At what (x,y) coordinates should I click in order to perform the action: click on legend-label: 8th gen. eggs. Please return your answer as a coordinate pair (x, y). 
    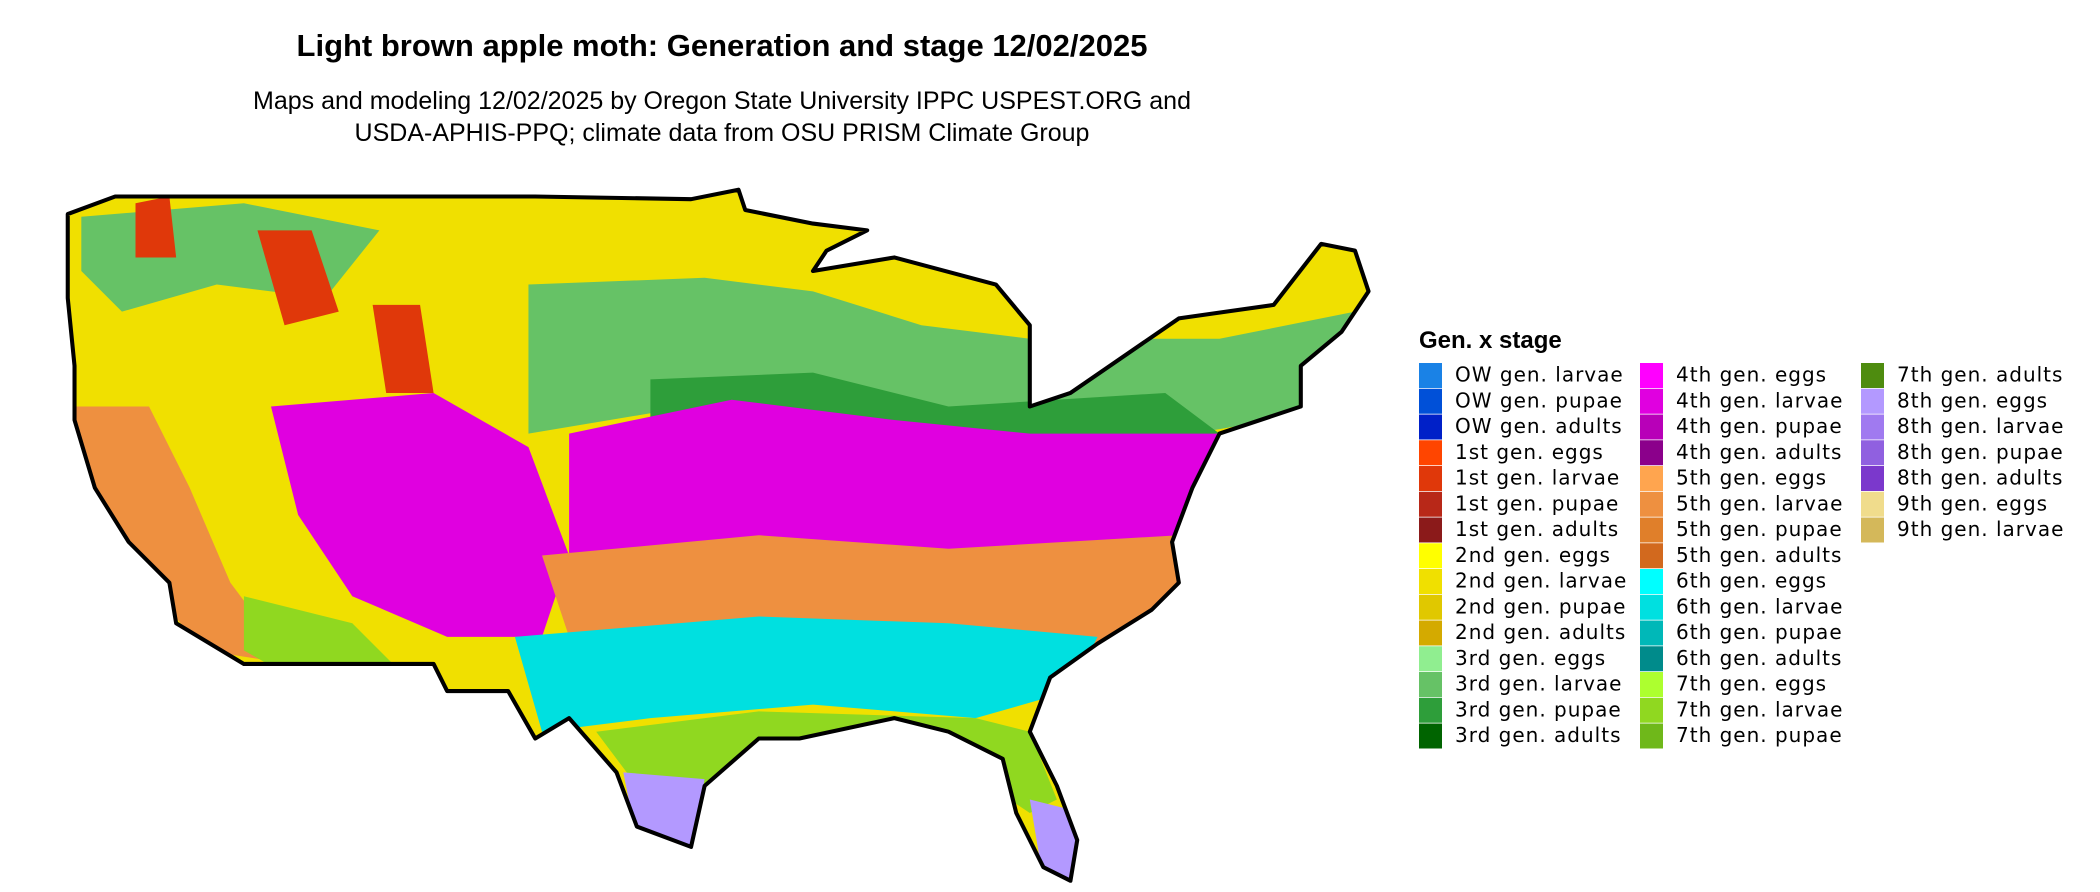
    Looking at the image, I should click on (1972, 400).